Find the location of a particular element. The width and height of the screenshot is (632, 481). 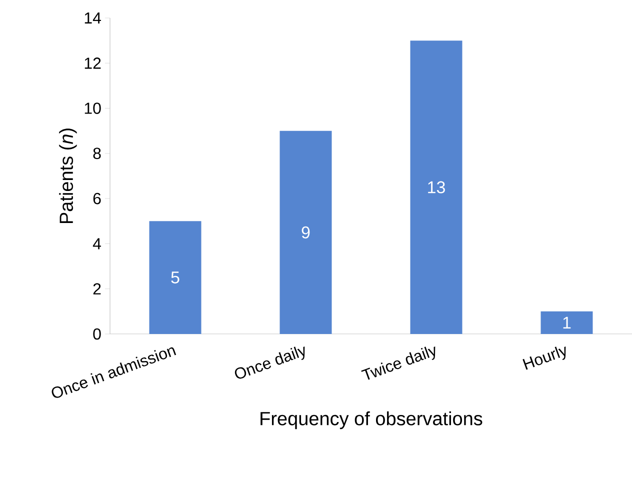

y-axis-title: Patients (n) is located at coordinates (68, 176).